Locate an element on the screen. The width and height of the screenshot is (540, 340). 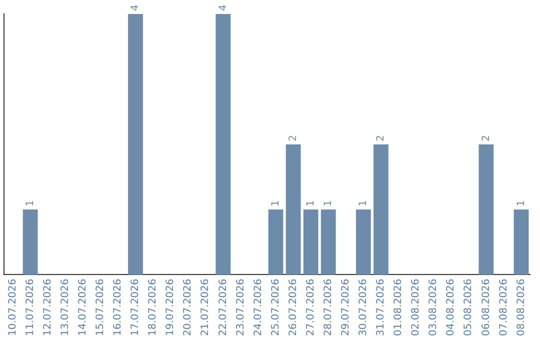
x-tick-label: 15.07.2026 is located at coordinates (100, 307).